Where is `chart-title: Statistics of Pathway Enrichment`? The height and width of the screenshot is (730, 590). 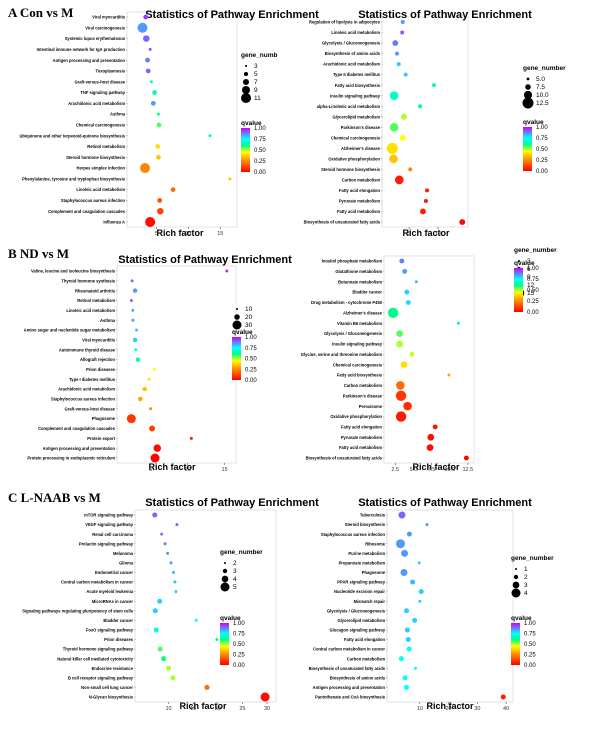
chart-title: Statistics of Pathway Enrichment is located at coordinates (445, 503).